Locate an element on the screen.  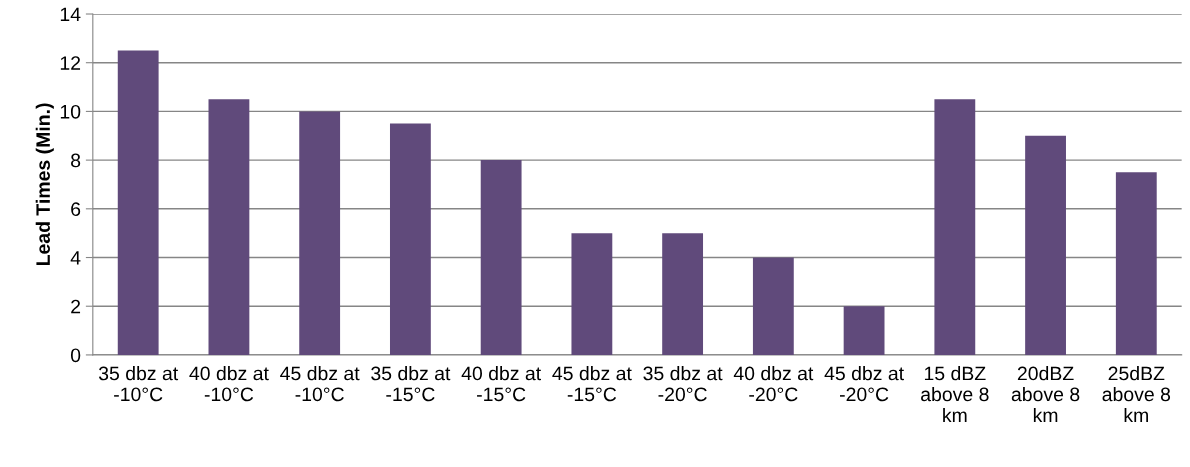
y-tick-label: 0 is located at coordinates (75, 355).